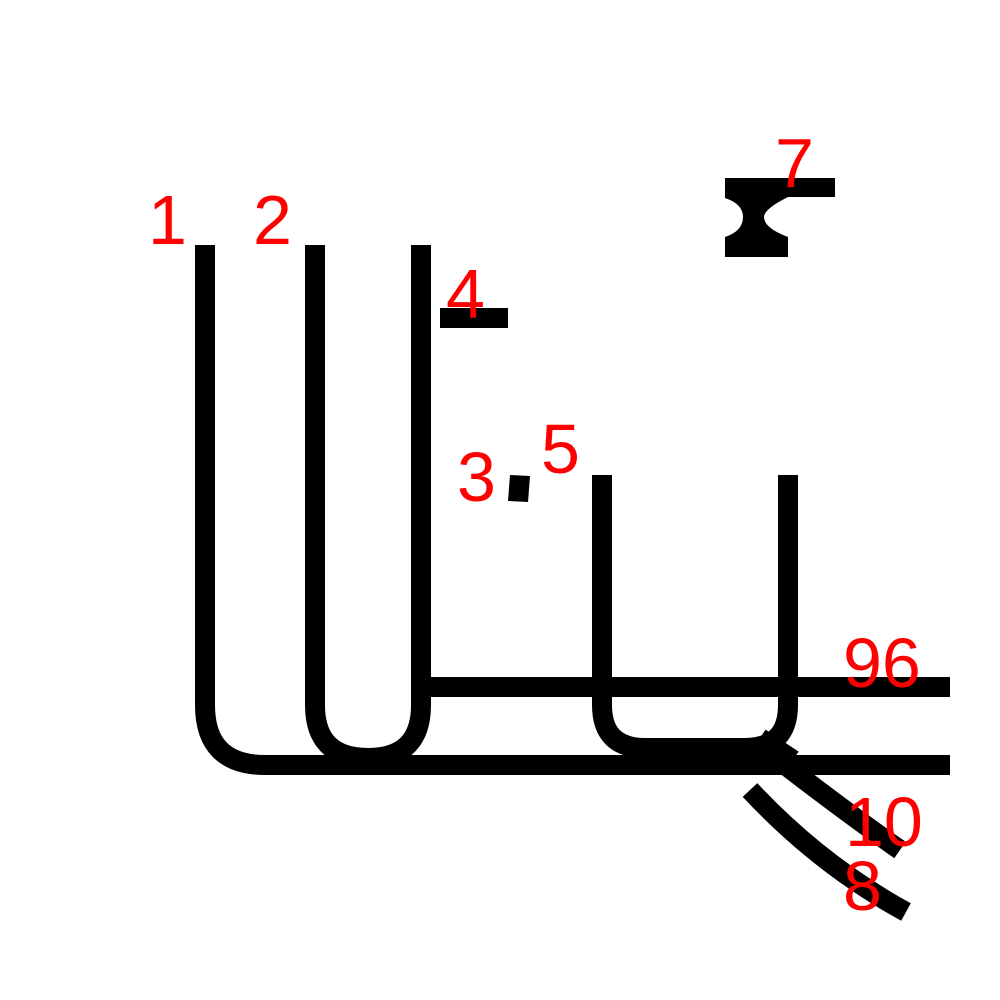  I want to click on junction-connector-path, so click(776, 749).